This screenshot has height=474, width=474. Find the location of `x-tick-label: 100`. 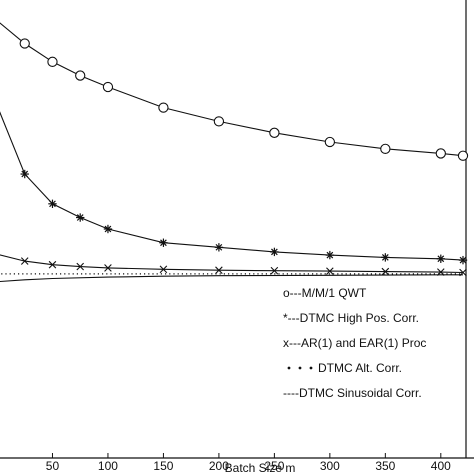

x-tick-label: 100 is located at coordinates (108, 466).